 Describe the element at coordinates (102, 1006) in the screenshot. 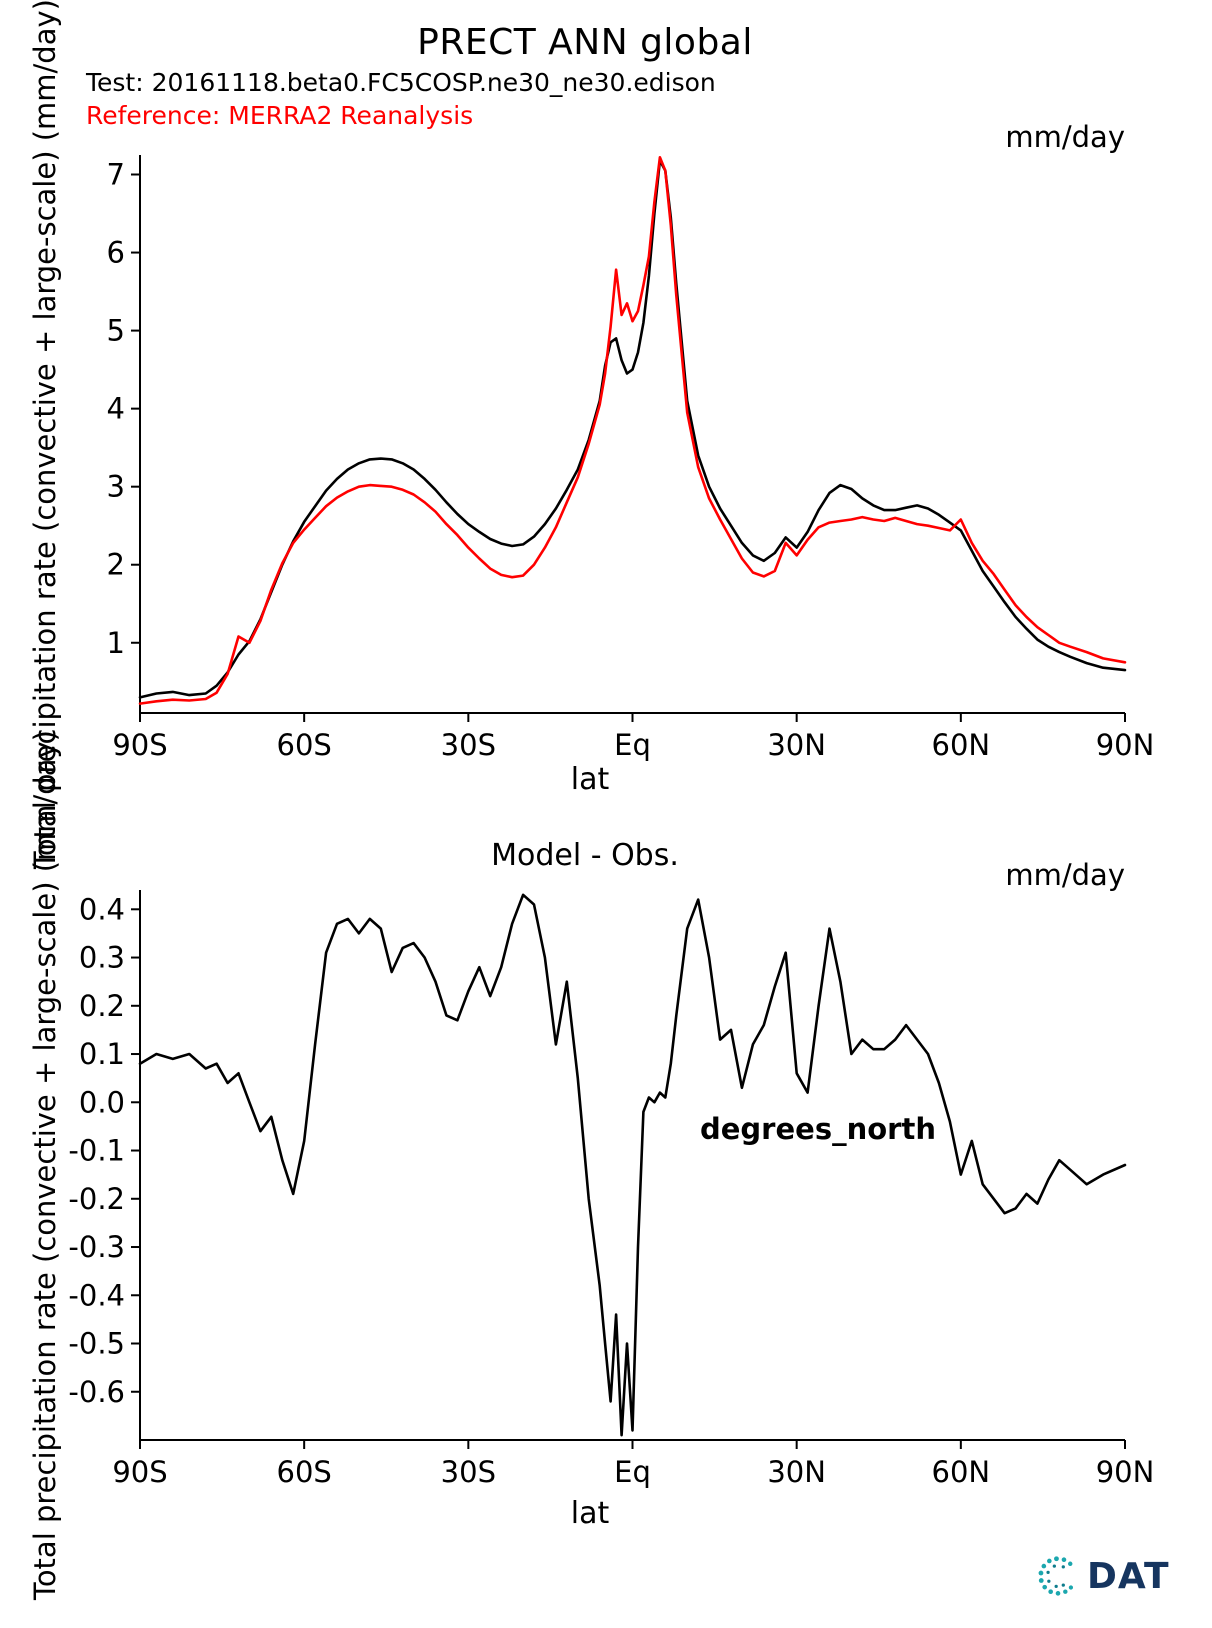

I see `svg-text: 0.2` at that location.